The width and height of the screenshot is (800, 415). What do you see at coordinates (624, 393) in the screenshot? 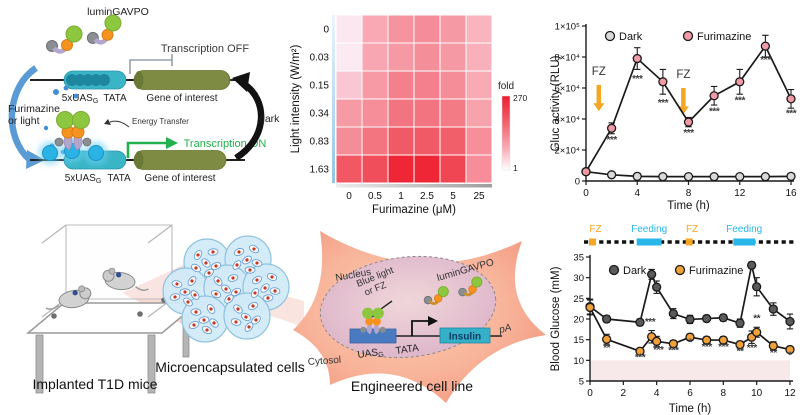
I see `x-tick-label: 2` at bounding box center [624, 393].